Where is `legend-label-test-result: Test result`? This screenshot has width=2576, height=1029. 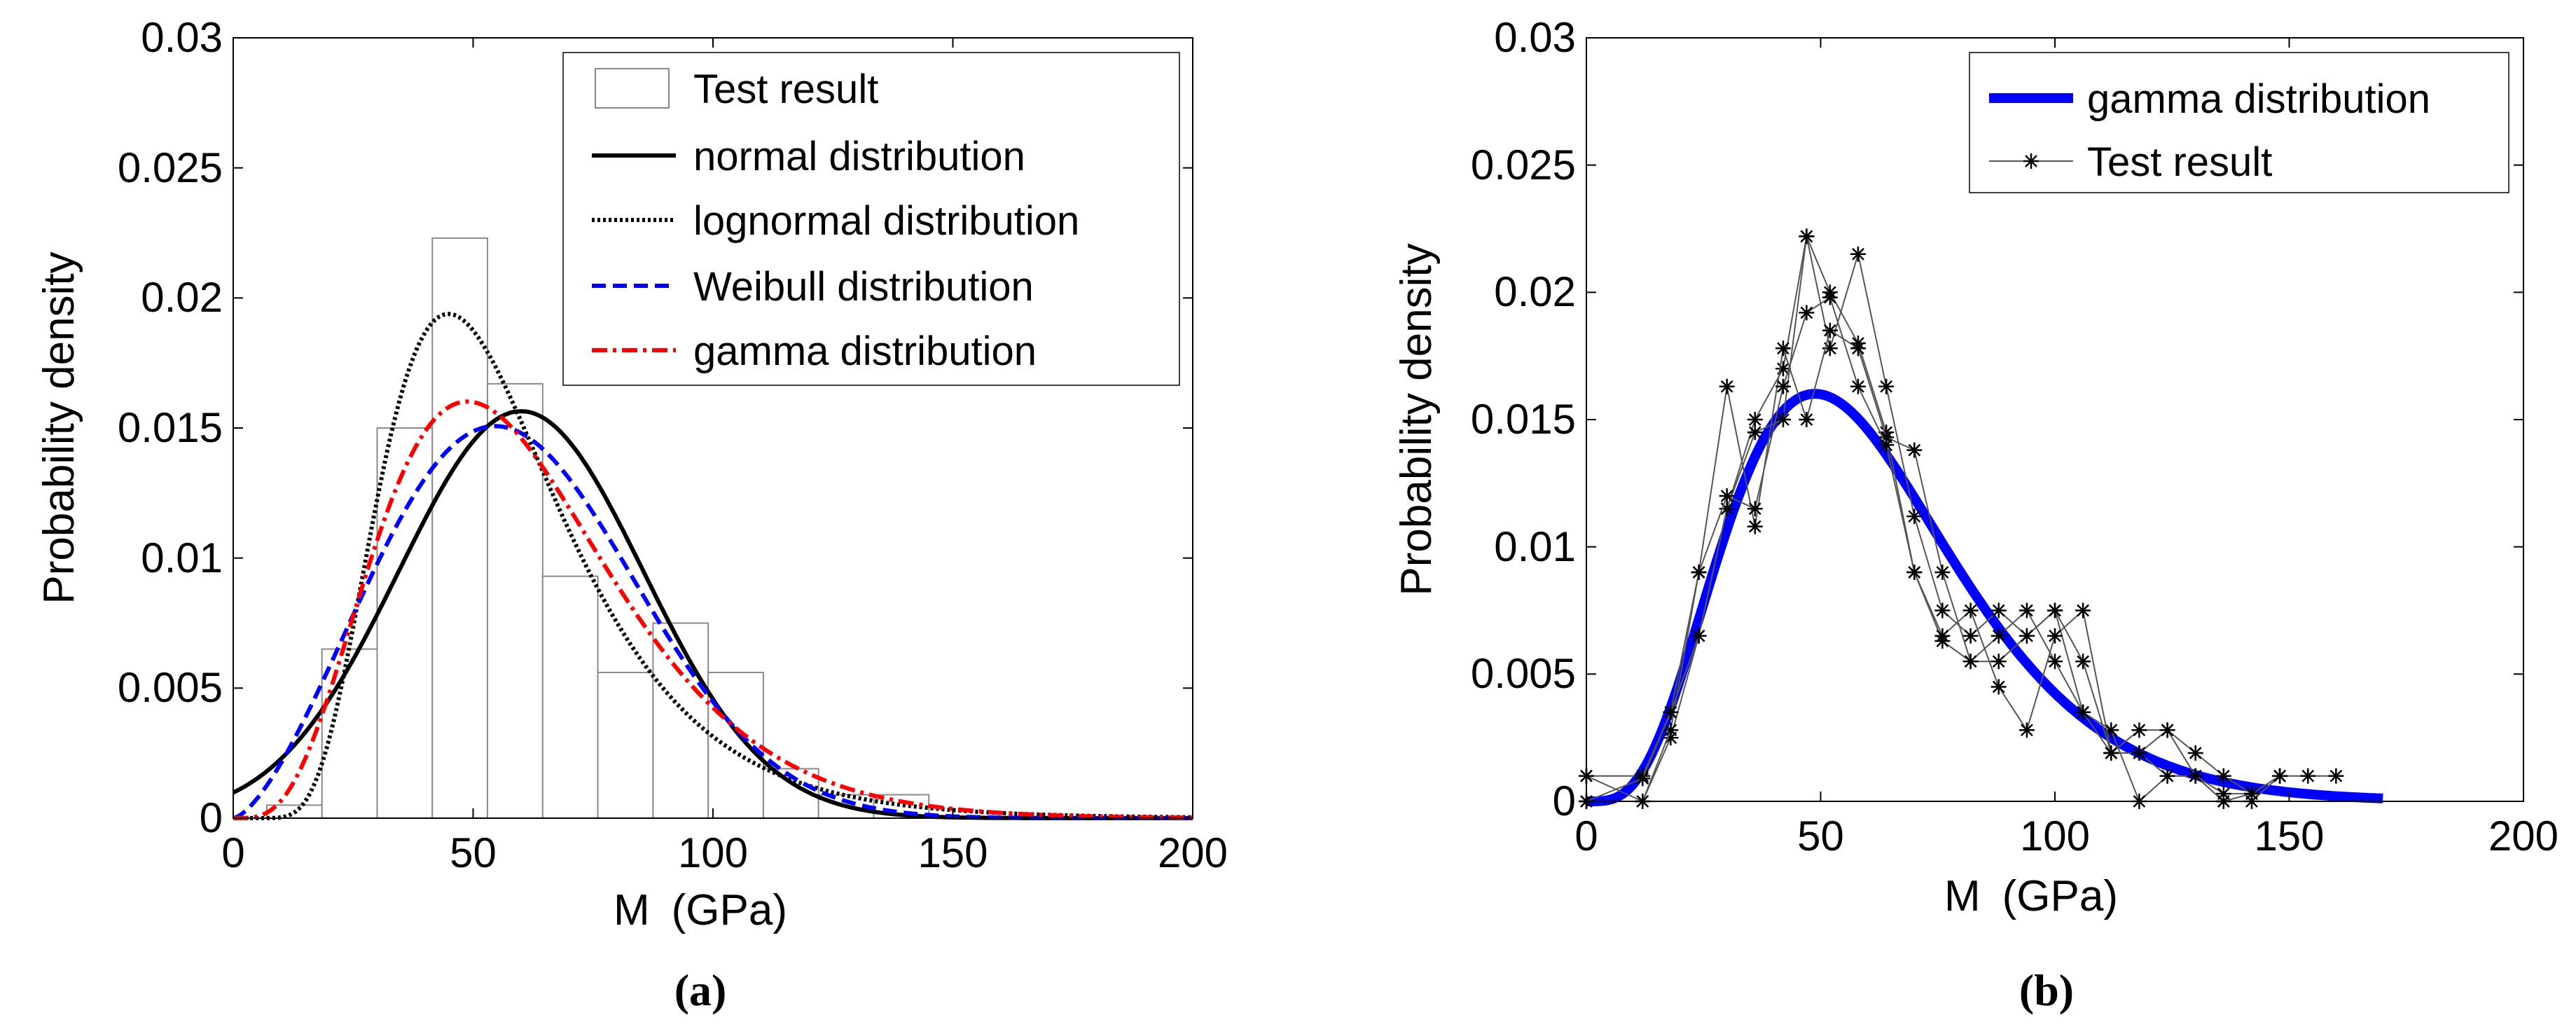
legend-label-test-result: Test result is located at coordinates (785, 89).